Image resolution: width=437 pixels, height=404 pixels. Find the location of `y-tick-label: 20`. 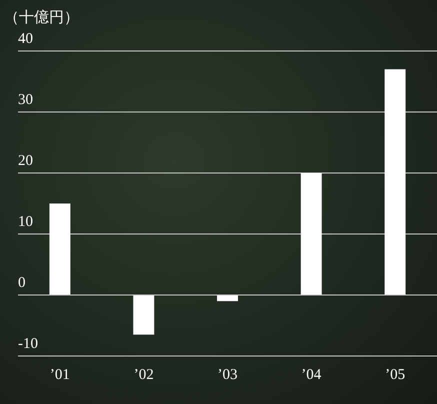

y-tick-label: 20 is located at coordinates (25, 160).